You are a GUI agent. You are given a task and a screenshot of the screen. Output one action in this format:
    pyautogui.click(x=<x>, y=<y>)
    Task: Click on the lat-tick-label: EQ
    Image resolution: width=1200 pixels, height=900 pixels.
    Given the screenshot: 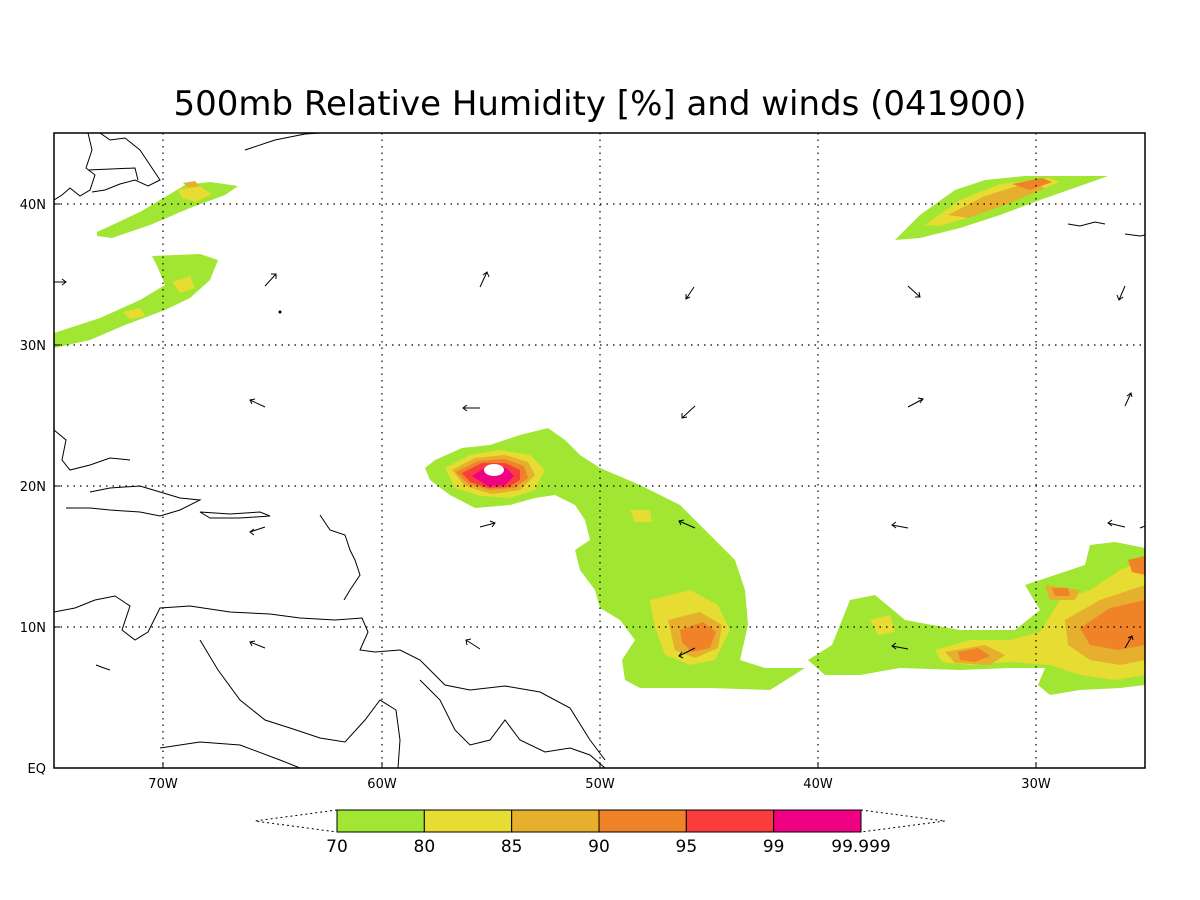 What is the action you would take?
    pyautogui.click(x=37, y=769)
    